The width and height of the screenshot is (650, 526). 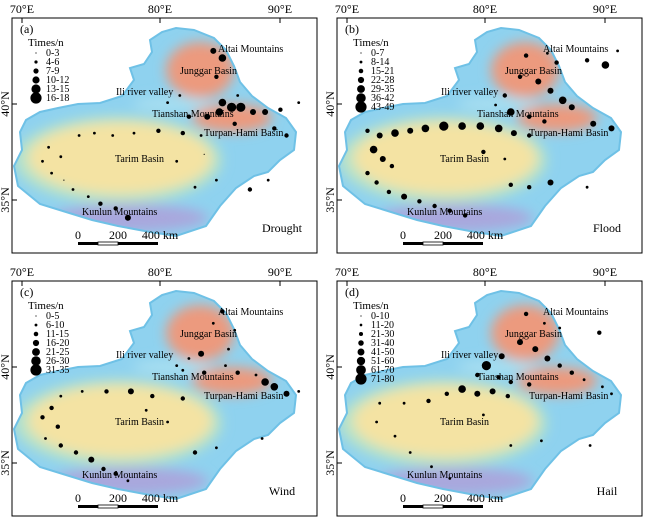 What do you see at coordinates (607, 228) in the screenshot?
I see `hazard-label: Flood` at bounding box center [607, 228].